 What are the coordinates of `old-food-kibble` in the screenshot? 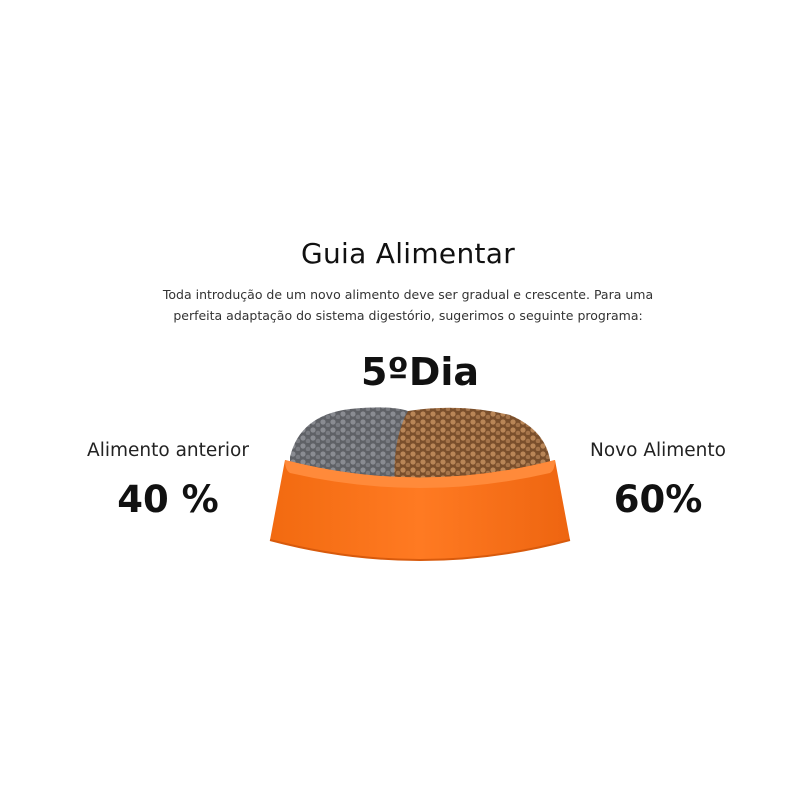 It's located at (349, 446).